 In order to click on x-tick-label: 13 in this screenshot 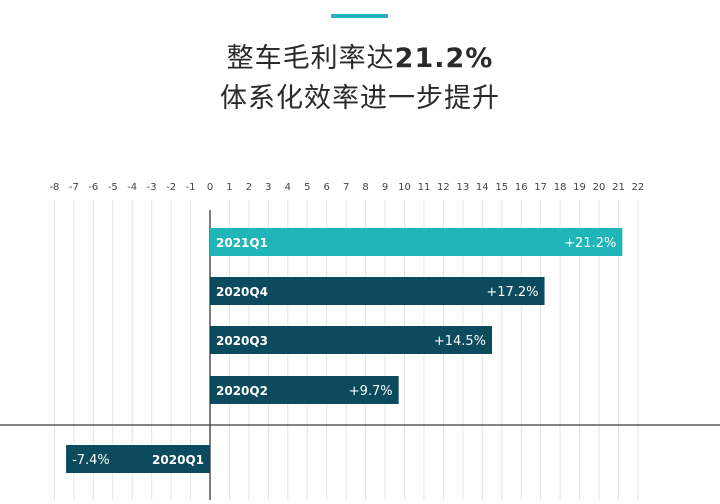, I will do `click(462, 187)`.